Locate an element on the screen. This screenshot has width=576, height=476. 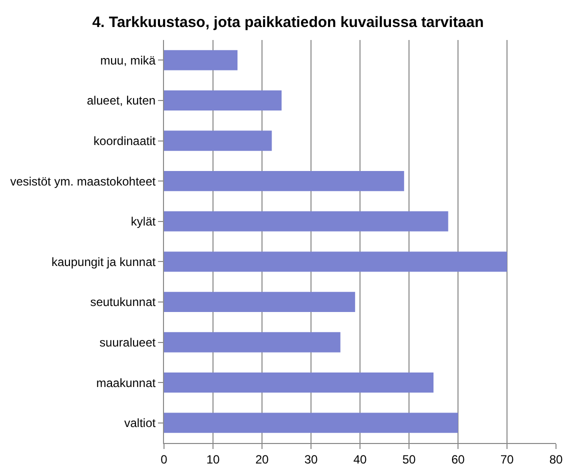
y-tick-label: valtiot is located at coordinates (140, 423).